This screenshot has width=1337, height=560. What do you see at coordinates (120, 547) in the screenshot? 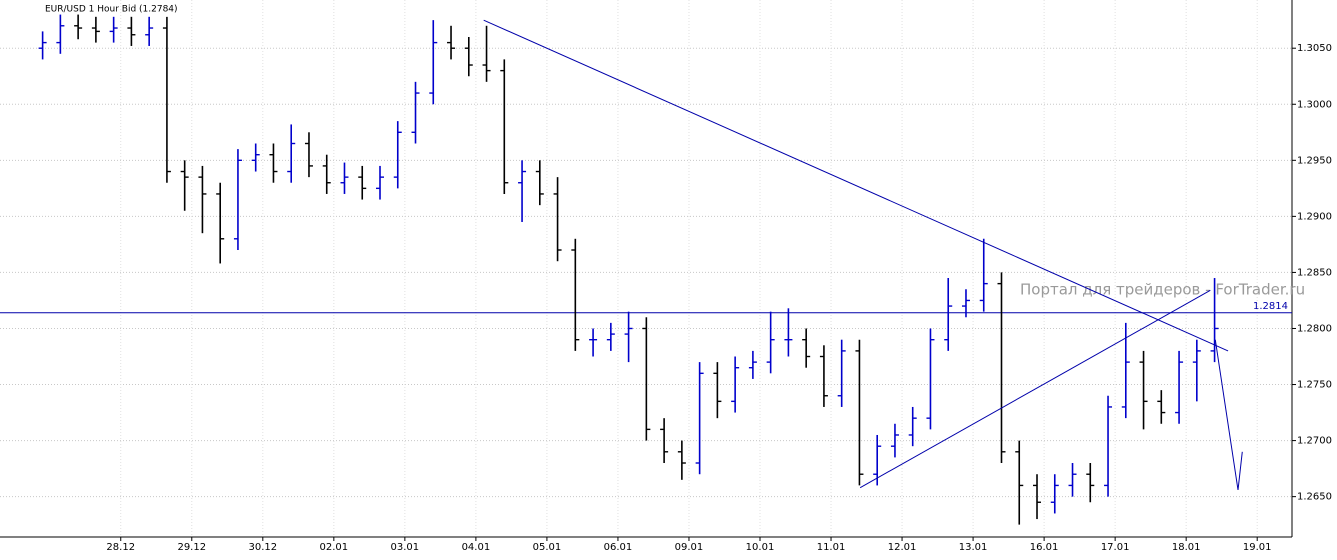
I see `x-tick-label: 28.12` at bounding box center [120, 547].